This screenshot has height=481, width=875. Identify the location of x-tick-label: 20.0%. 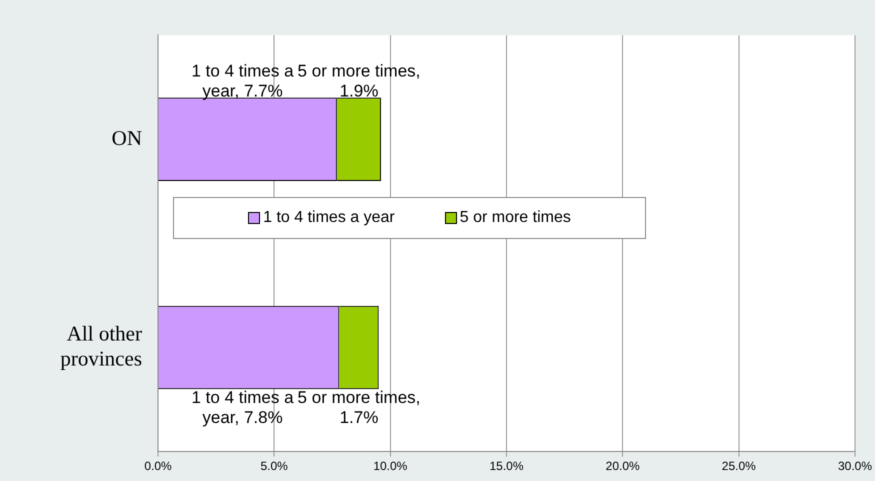
(623, 466).